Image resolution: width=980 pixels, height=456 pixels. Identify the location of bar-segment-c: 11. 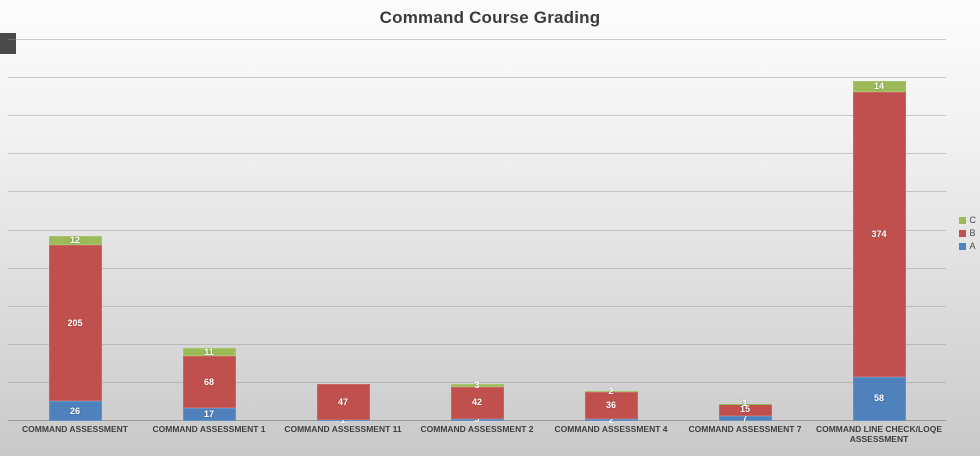
(209, 351).